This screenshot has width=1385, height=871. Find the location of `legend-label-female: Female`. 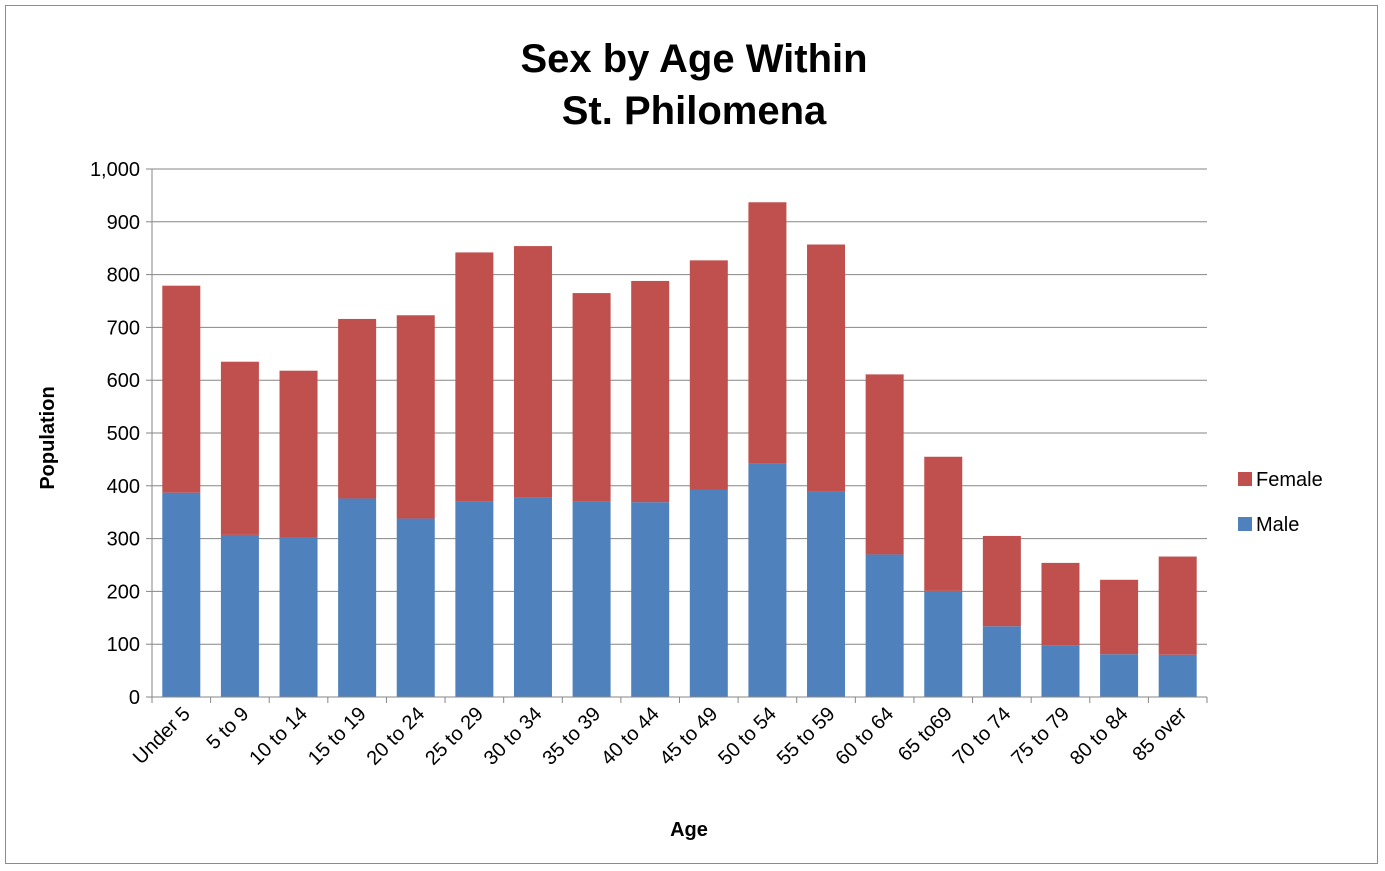

legend-label-female: Female is located at coordinates (1289, 480).